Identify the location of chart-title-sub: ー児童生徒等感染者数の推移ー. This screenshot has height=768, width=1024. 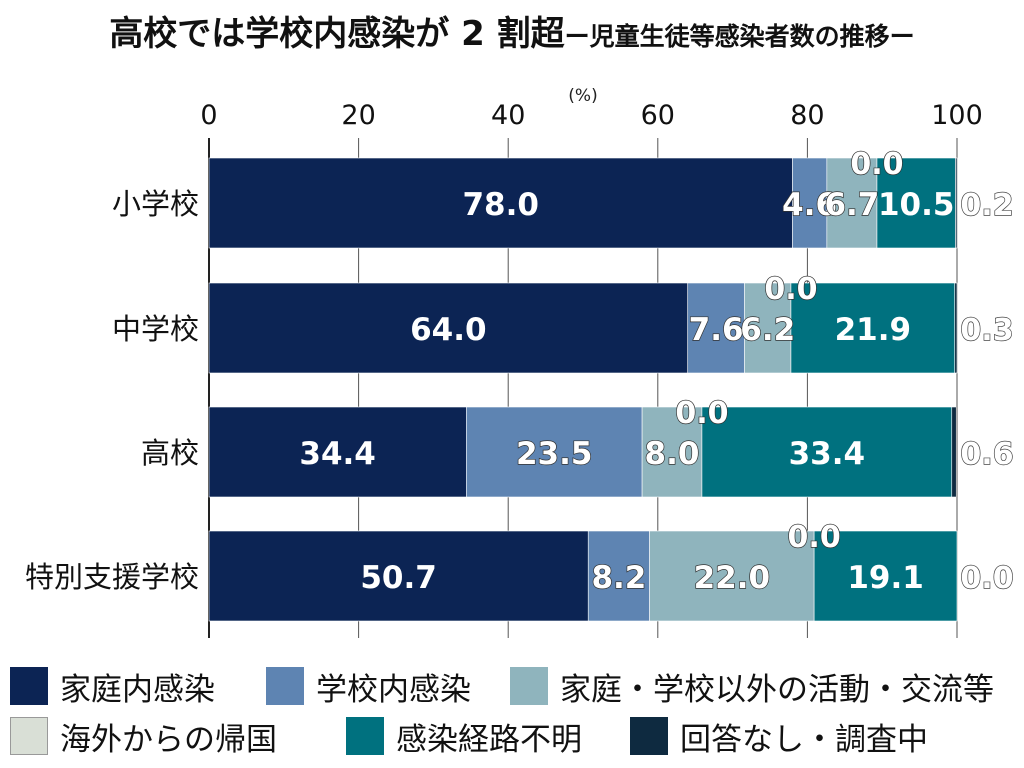
(739, 36).